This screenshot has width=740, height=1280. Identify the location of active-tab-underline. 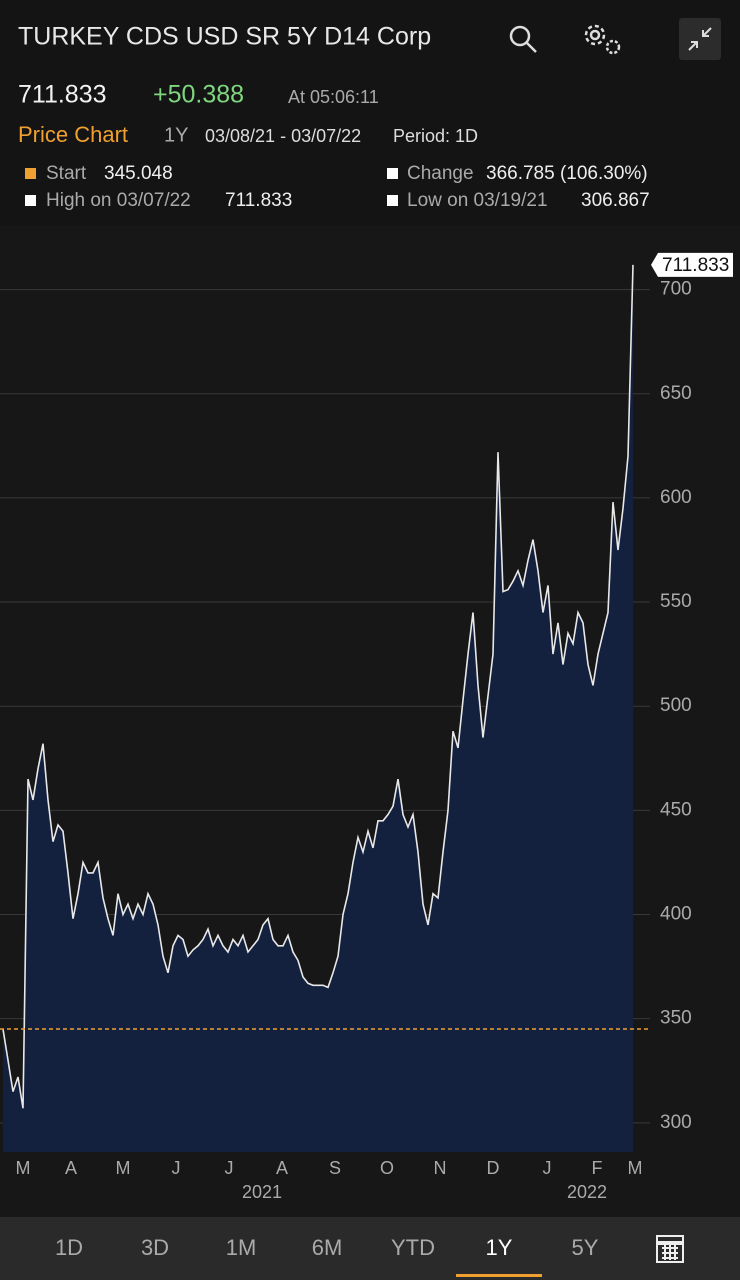
(499, 1275).